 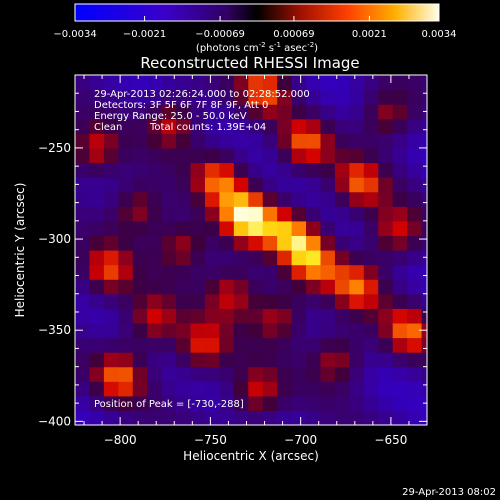 What do you see at coordinates (74, 34) in the screenshot?
I see `colorbar-tick-label: −0.0034` at bounding box center [74, 34].